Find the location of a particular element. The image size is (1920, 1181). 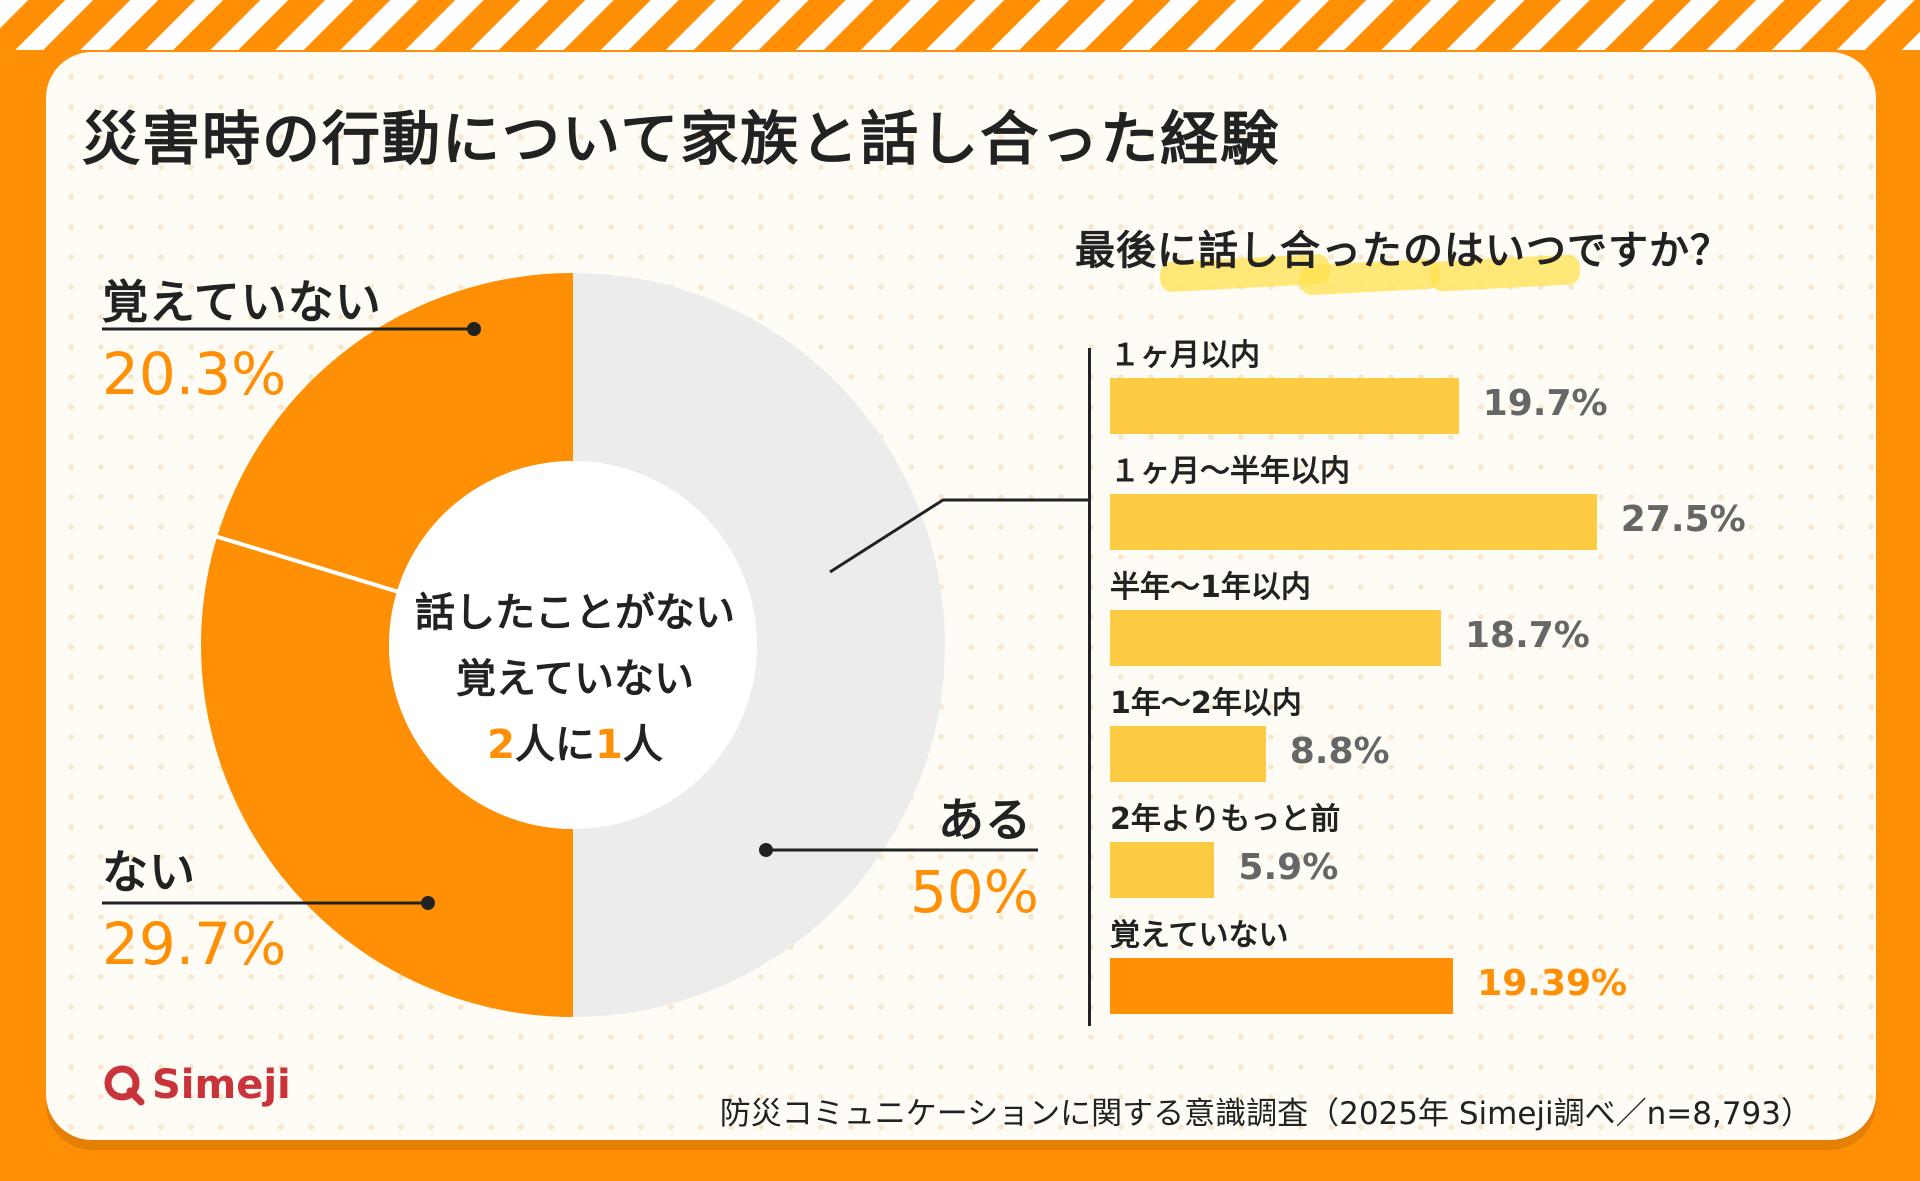

bar-category-label: １ヶ月〜半年以内 is located at coordinates (1230, 471).